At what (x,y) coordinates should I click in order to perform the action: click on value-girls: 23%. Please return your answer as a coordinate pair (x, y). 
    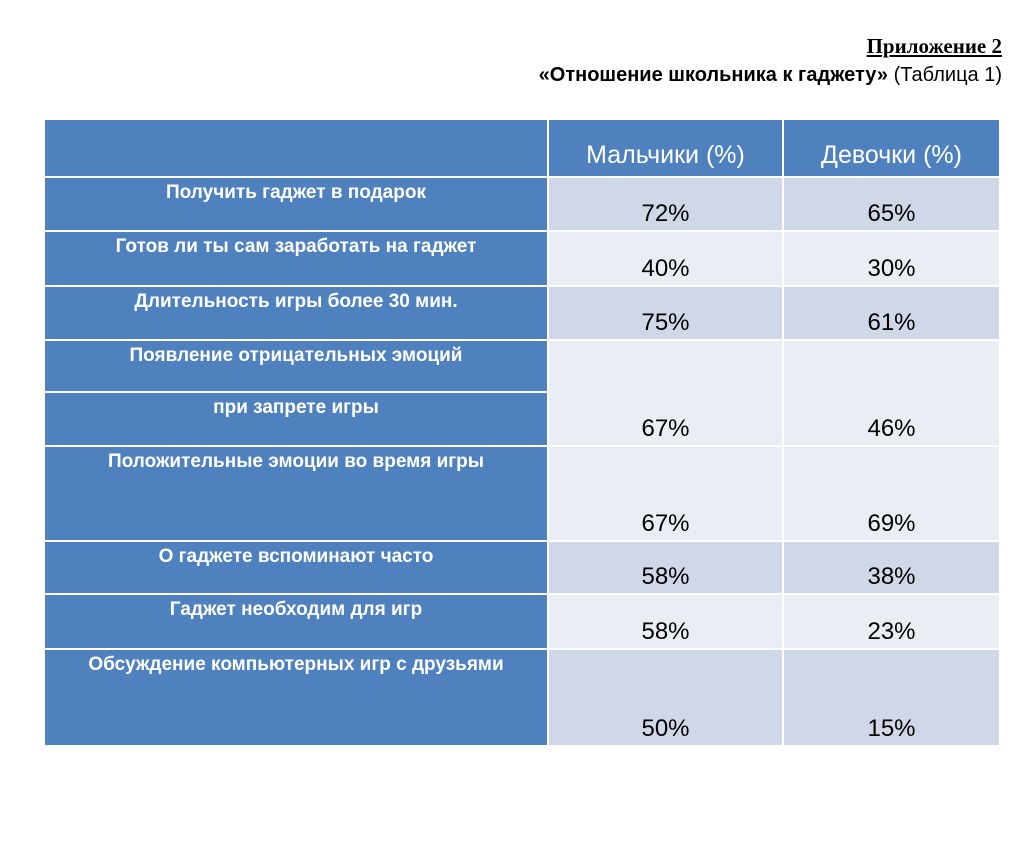
    Looking at the image, I should click on (891, 631).